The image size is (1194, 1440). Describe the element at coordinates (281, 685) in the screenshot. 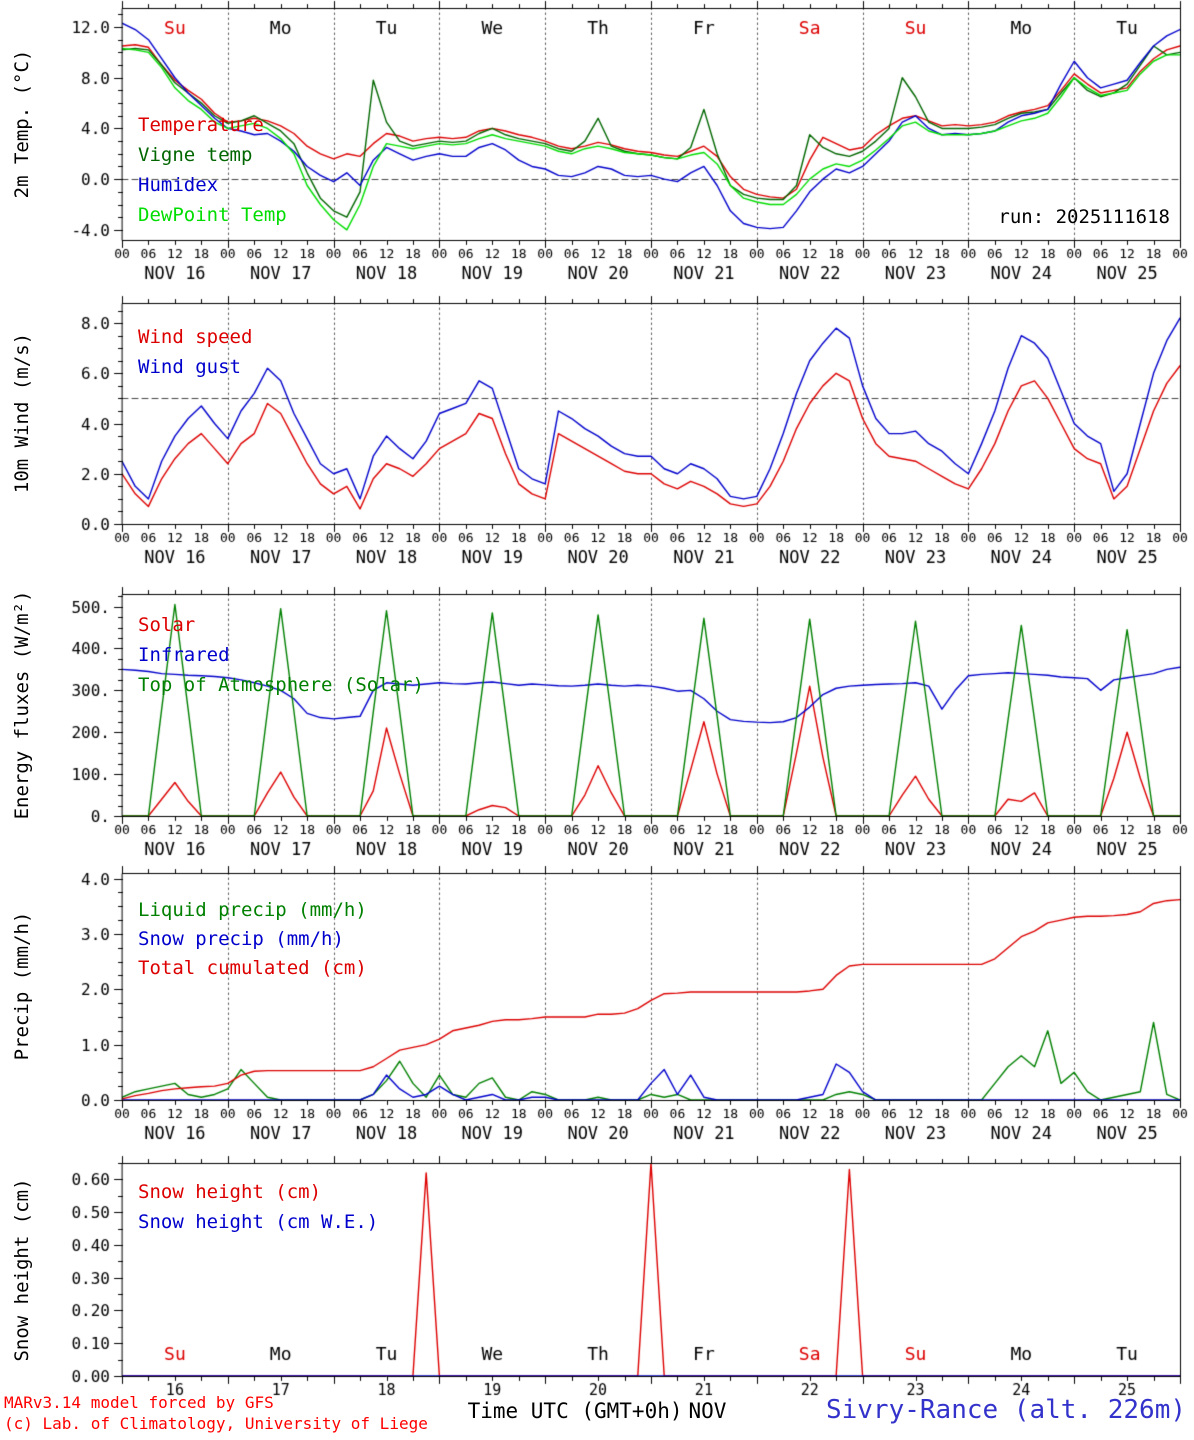

I see `legend-energy-2: Top of Atmosphere (Solar)` at that location.